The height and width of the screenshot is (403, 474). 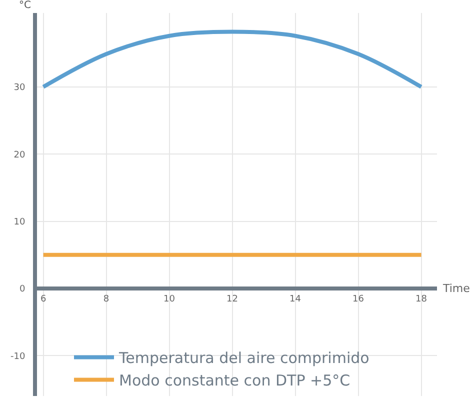 What do you see at coordinates (232, 299) in the screenshot?
I see `x-tick-label: 12` at bounding box center [232, 299].